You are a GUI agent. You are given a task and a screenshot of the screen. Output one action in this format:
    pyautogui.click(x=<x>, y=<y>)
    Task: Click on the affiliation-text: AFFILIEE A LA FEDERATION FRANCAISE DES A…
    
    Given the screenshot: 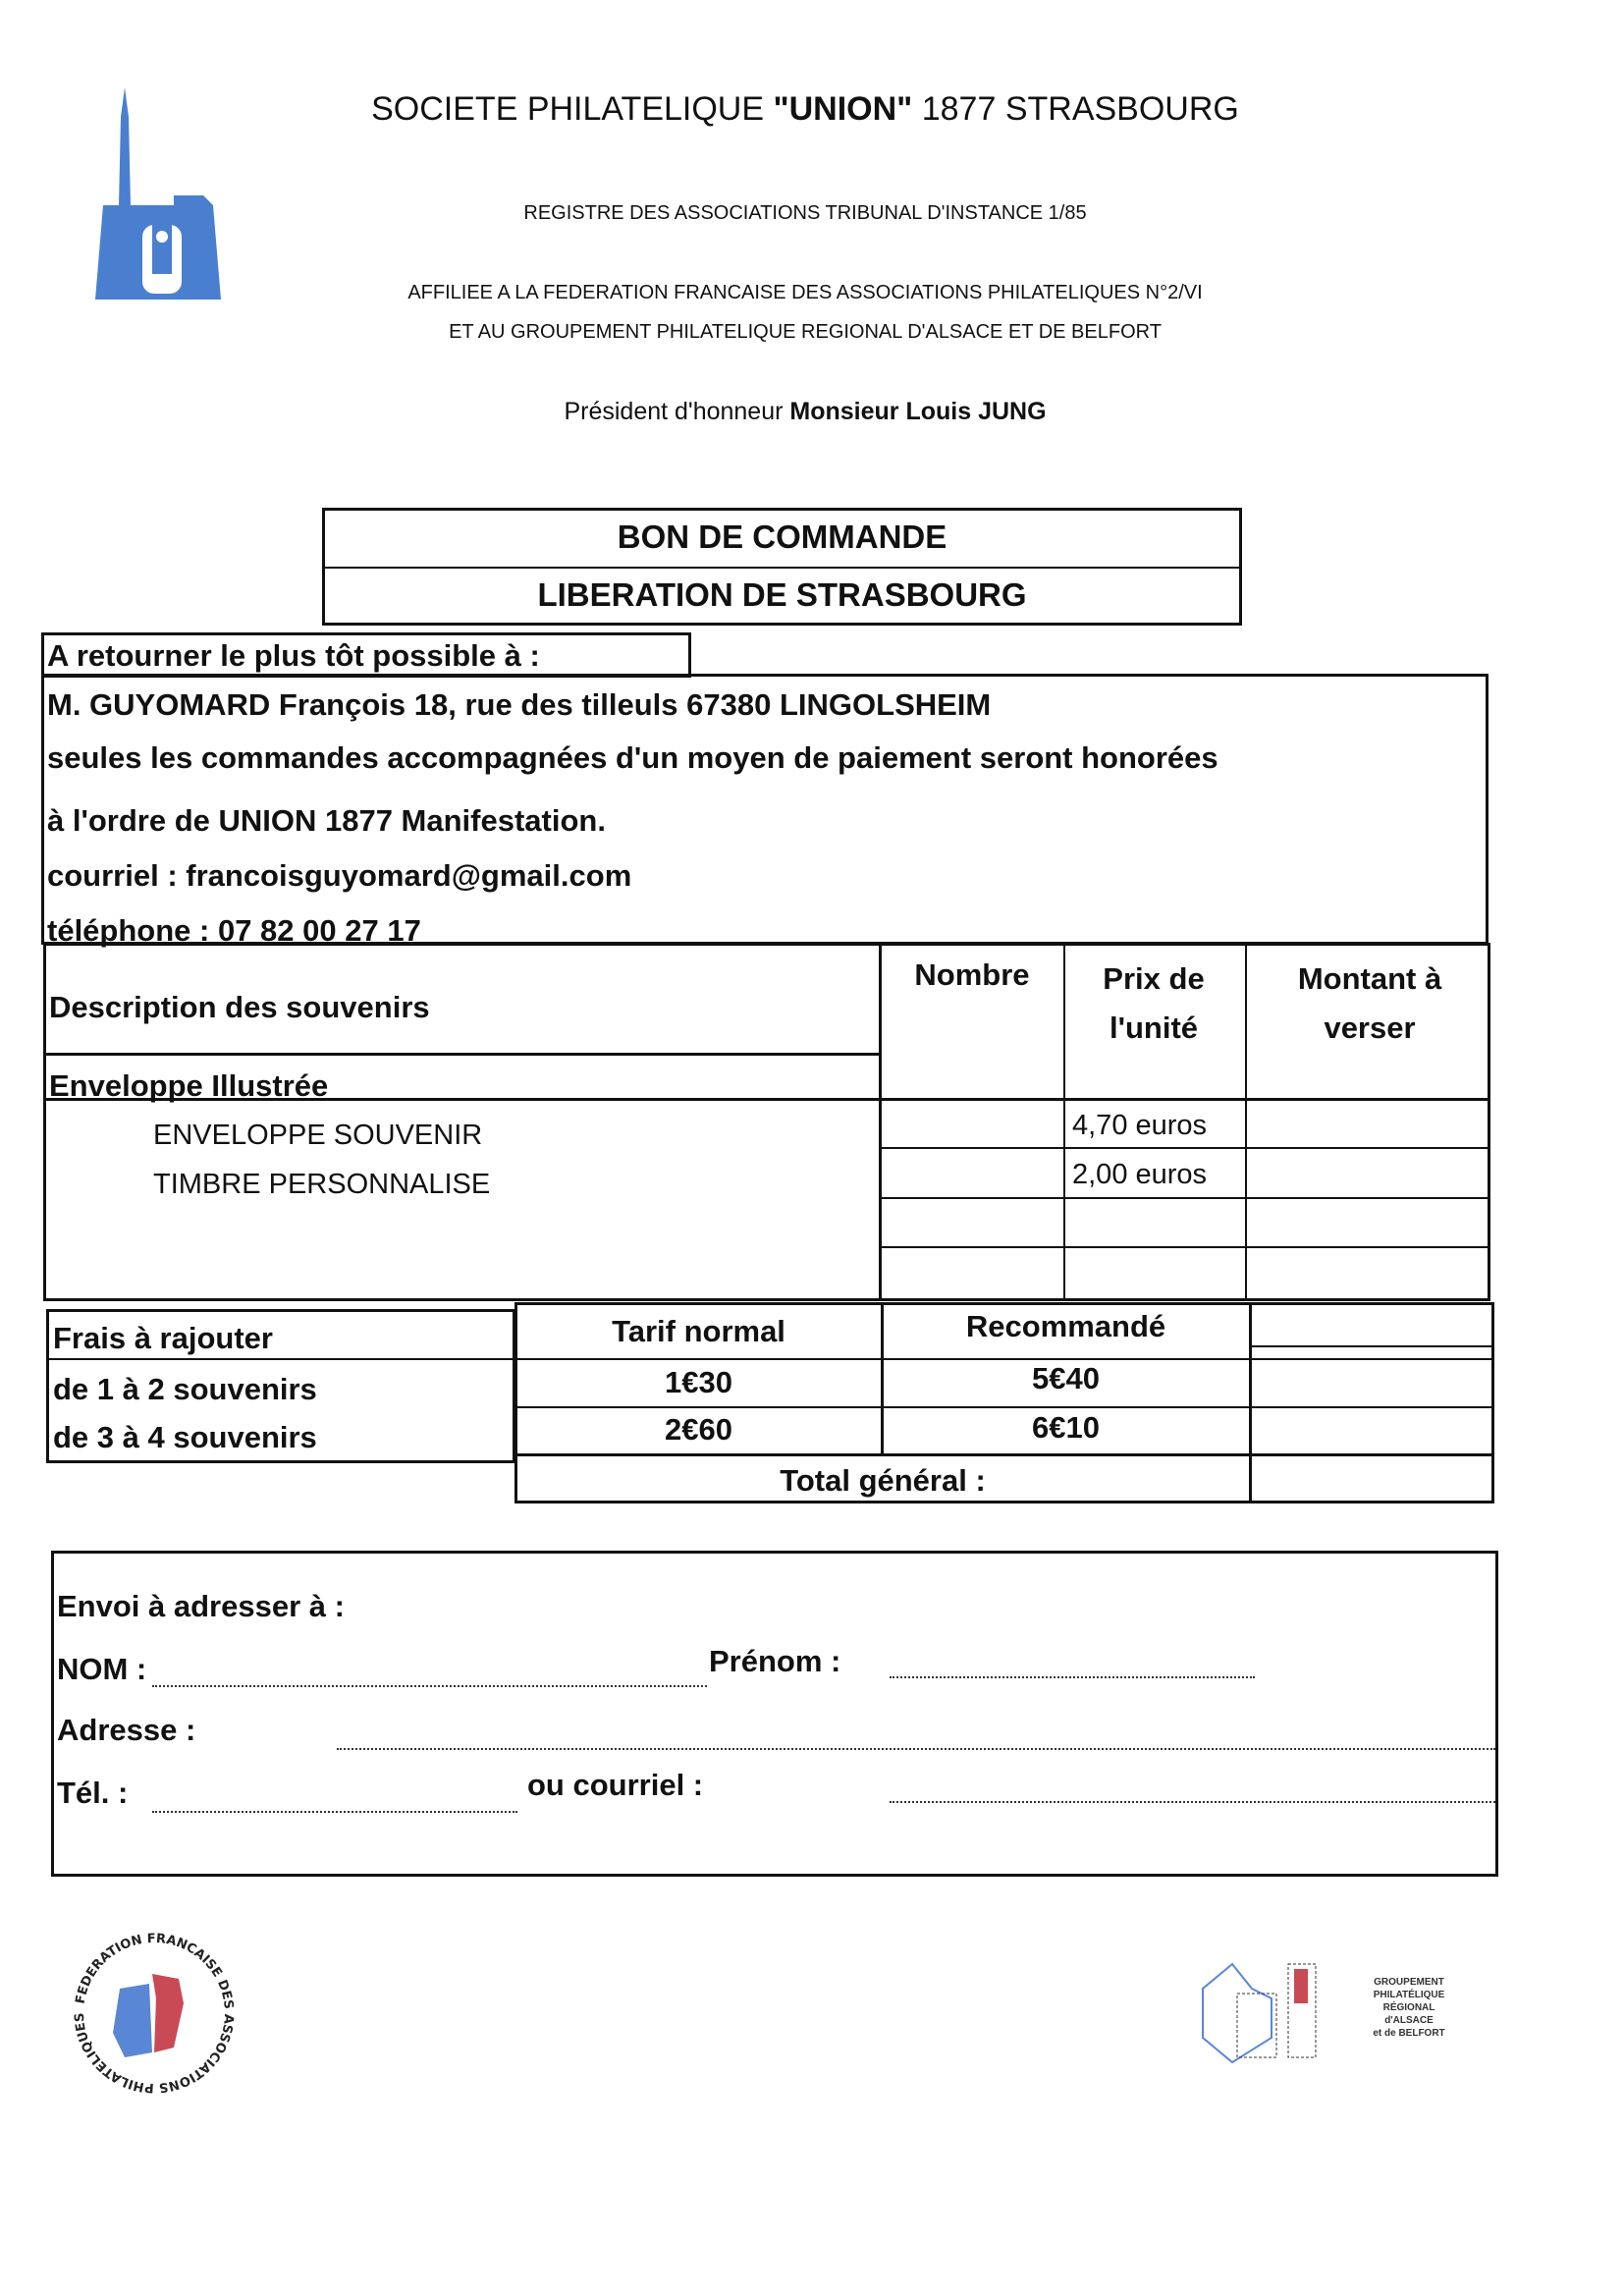 What is the action you would take?
    pyautogui.click(x=805, y=292)
    